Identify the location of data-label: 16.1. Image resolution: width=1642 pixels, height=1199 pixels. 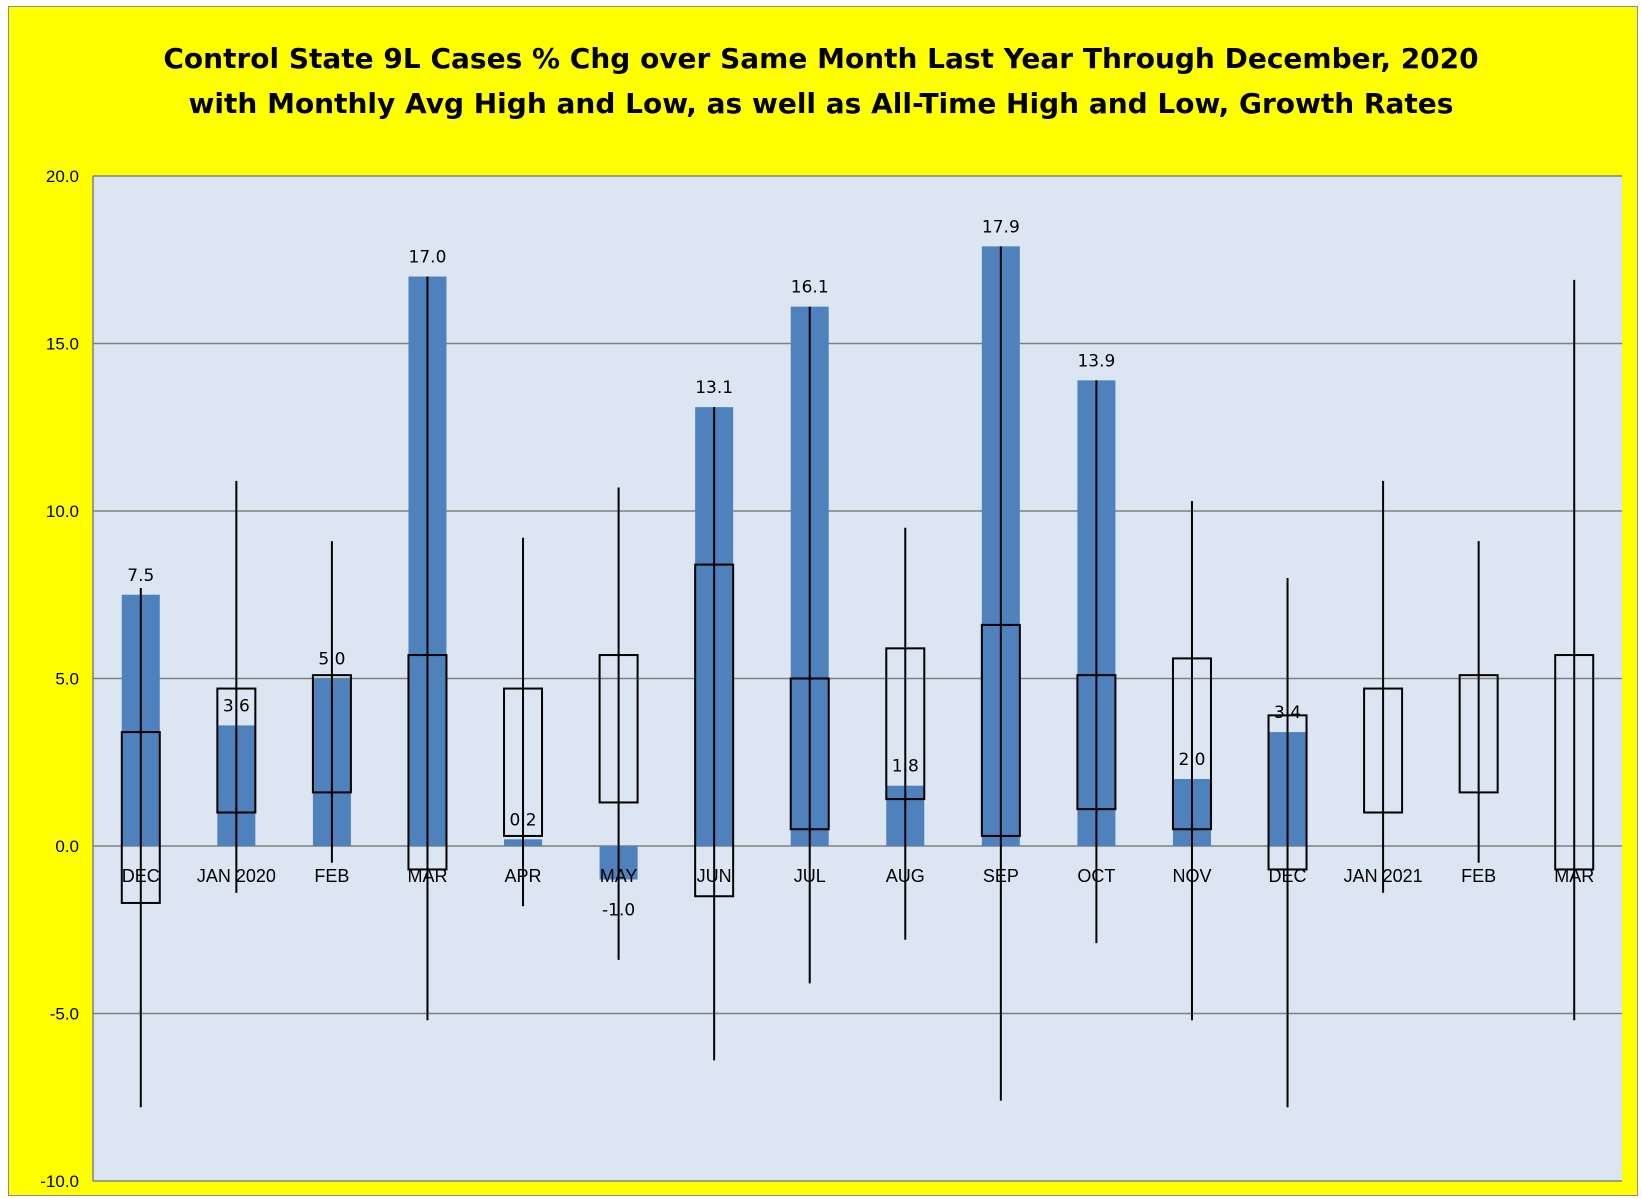
(810, 288).